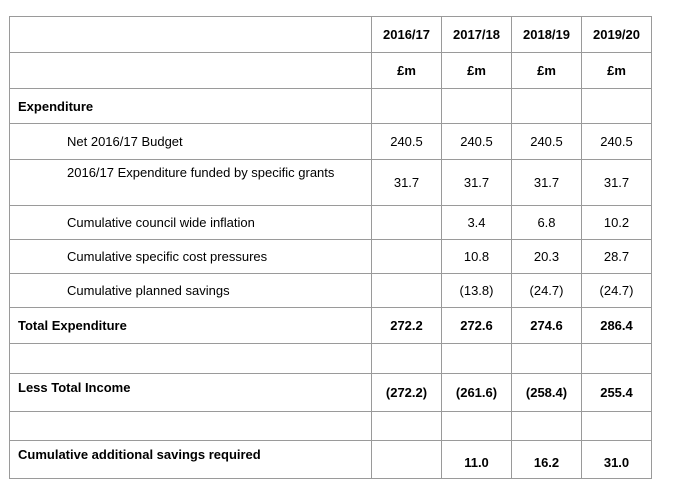 The image size is (673, 486). Describe the element at coordinates (616, 325) in the screenshot. I see `value-cell: 286.4` at that location.